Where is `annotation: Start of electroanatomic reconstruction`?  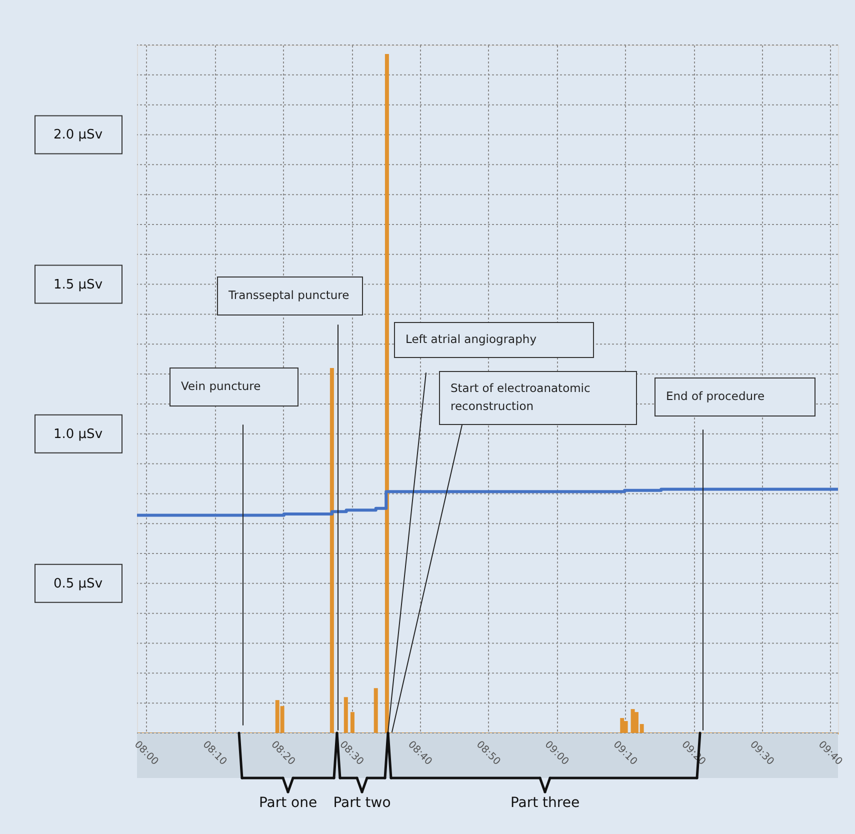 annotation: Start of electroanatomic reconstruction is located at coordinates (520, 397).